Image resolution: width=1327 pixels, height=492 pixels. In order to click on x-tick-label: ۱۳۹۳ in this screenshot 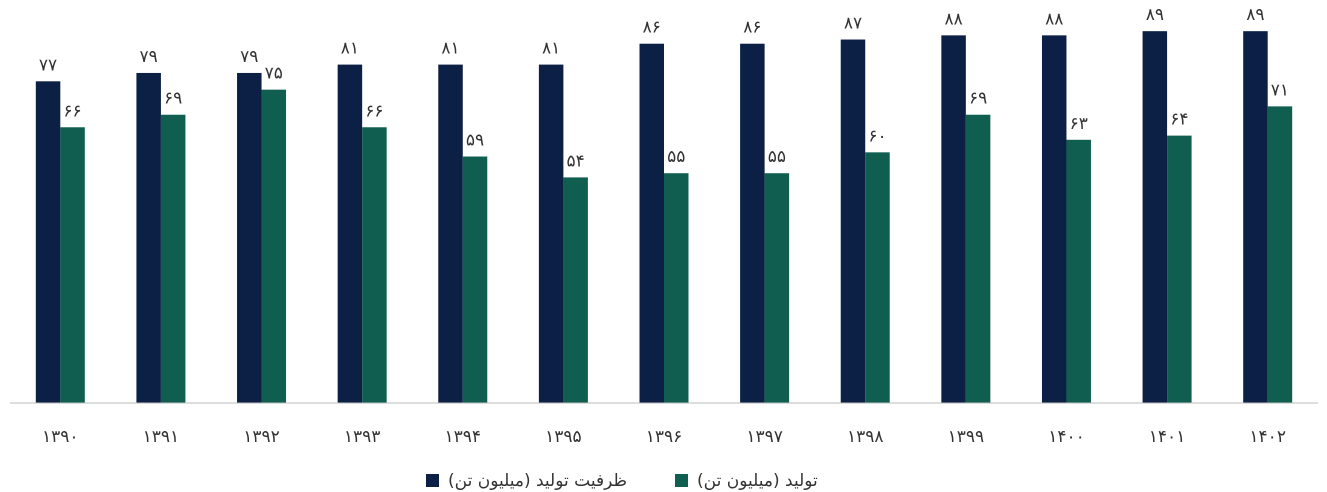, I will do `click(362, 437)`.